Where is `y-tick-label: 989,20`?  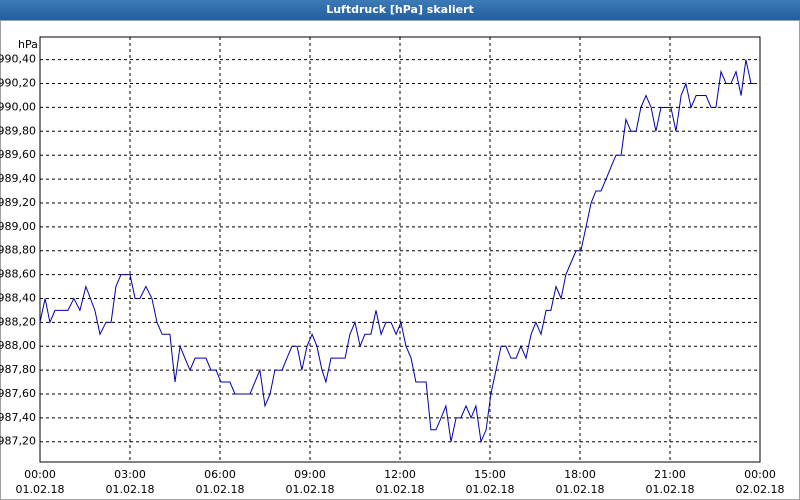 y-tick-label: 989,20 is located at coordinates (18, 202).